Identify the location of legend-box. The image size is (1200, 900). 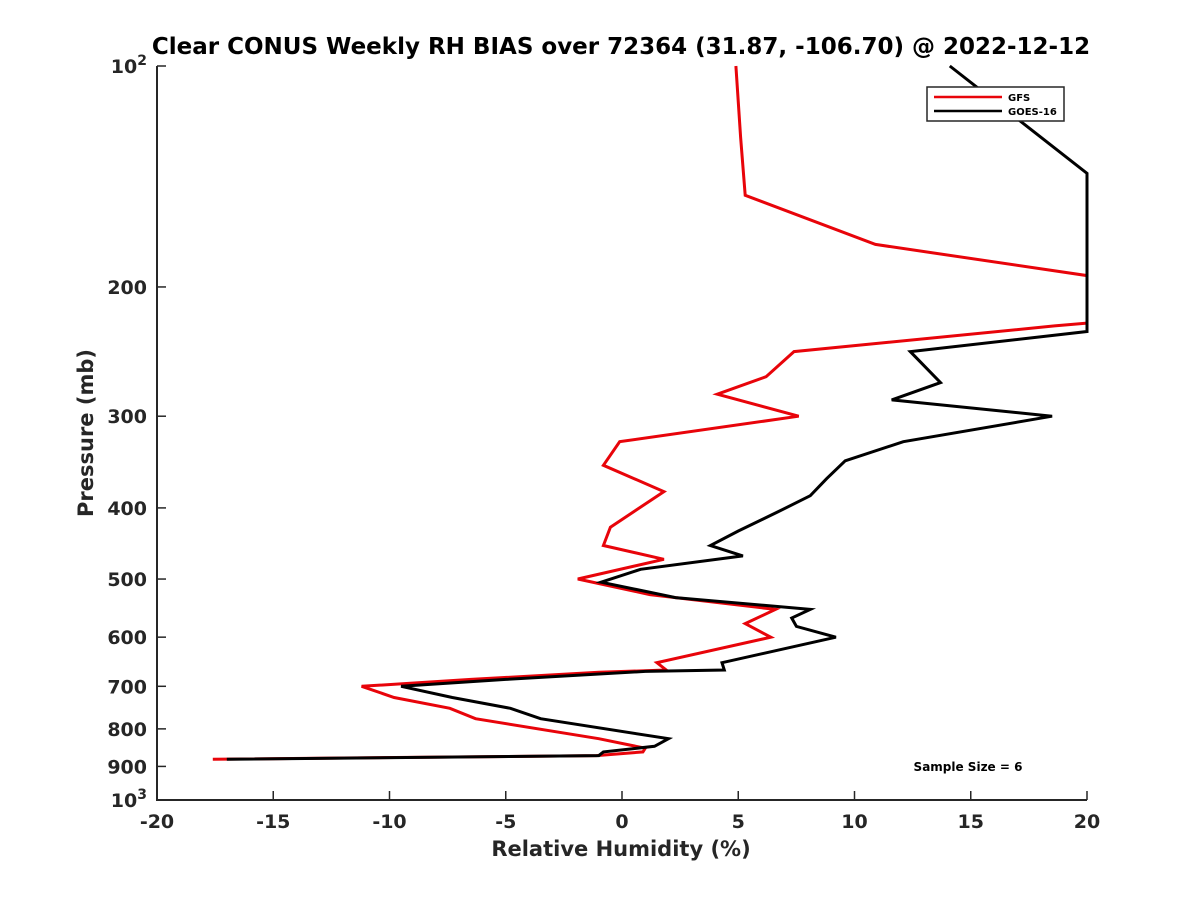
(995, 104).